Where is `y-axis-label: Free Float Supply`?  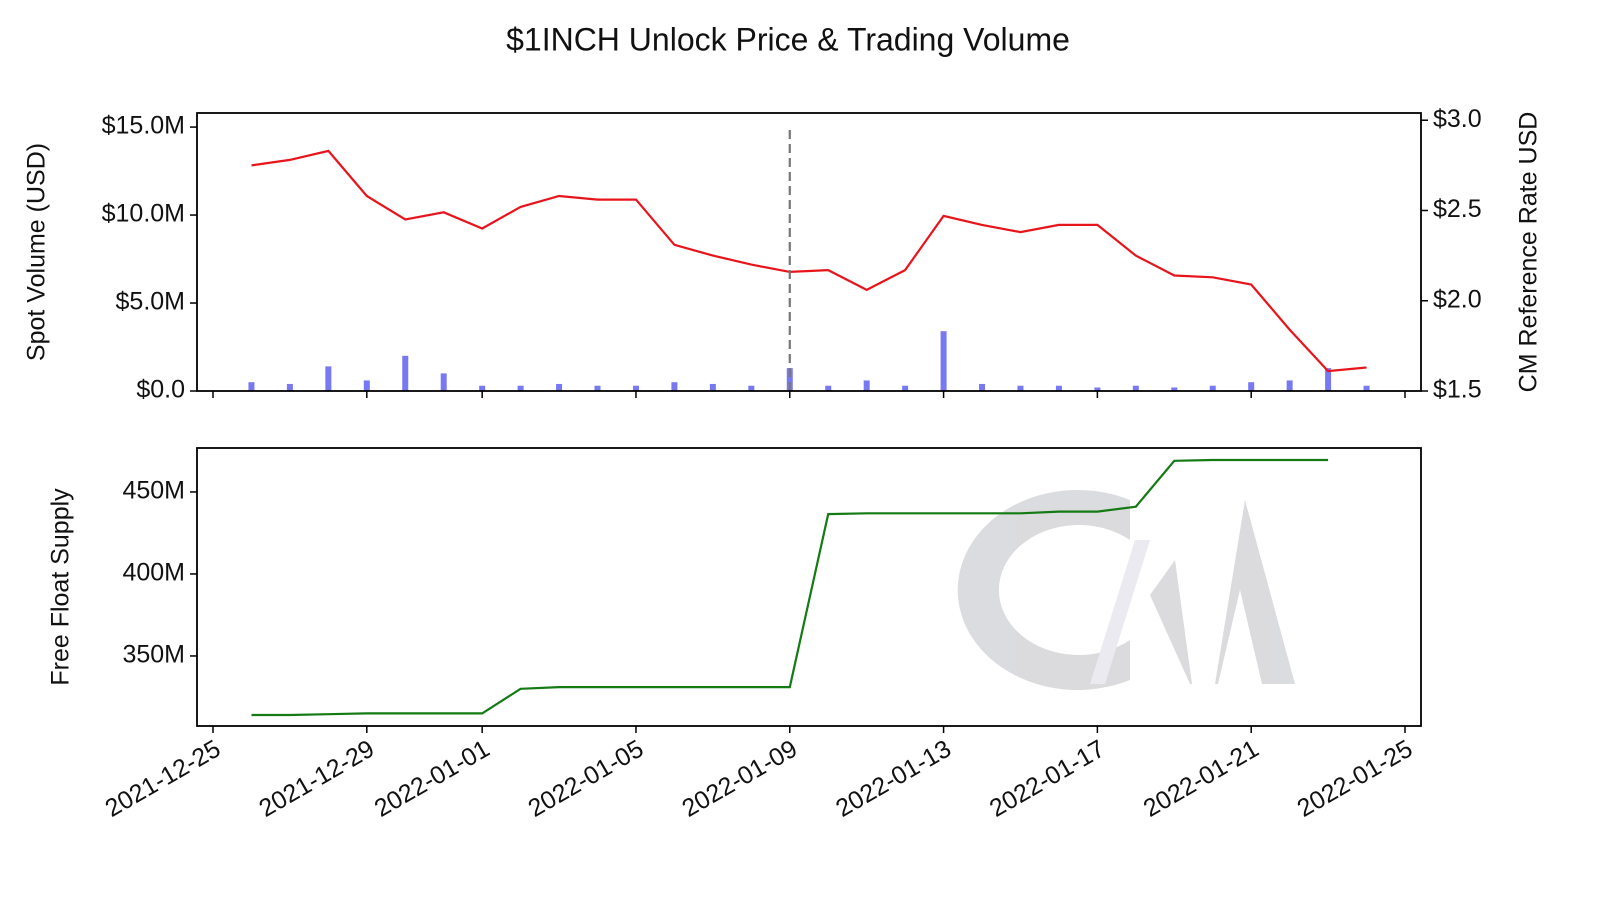
y-axis-label: Free Float Supply is located at coordinates (61, 587).